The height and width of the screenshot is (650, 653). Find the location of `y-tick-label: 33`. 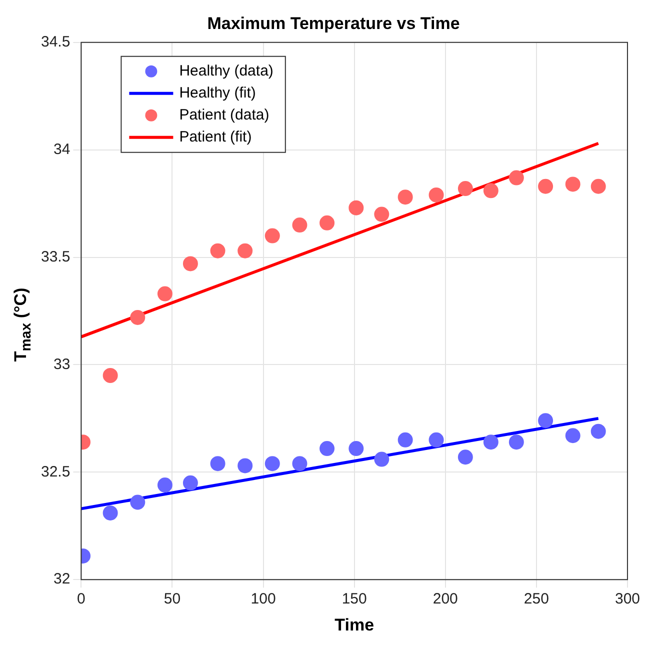

y-tick-label: 33 is located at coordinates (62, 364).